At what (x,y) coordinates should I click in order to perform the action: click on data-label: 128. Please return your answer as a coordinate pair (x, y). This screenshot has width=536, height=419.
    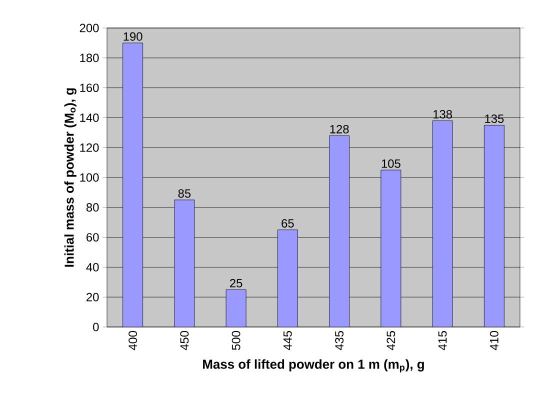
    Looking at the image, I should click on (339, 129).